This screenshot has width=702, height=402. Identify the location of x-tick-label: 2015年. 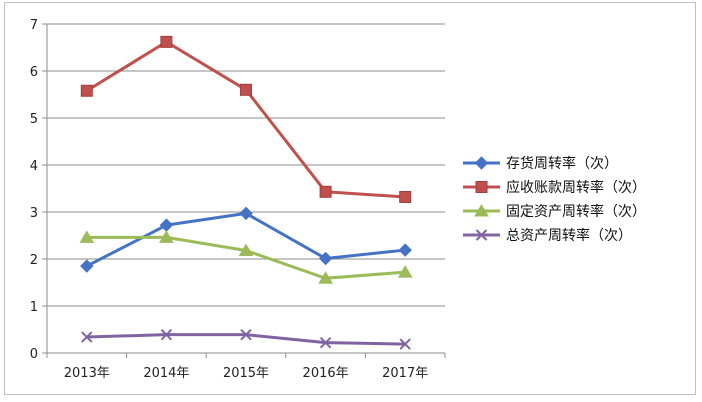
(246, 373).